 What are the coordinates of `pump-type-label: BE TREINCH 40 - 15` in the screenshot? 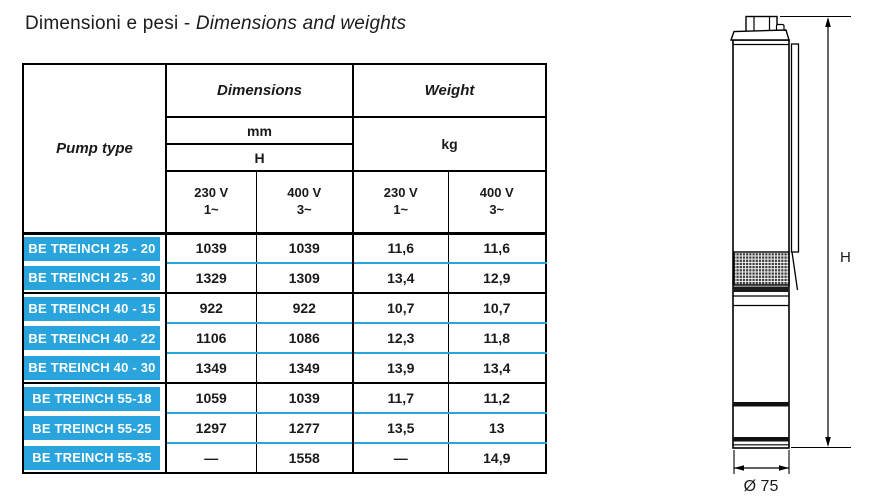 It's located at (92, 308).